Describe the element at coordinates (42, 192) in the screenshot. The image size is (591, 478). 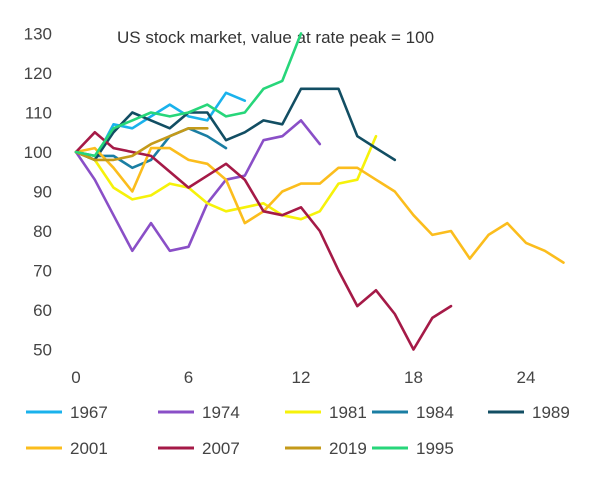
I see `y-tick-label: 90` at that location.